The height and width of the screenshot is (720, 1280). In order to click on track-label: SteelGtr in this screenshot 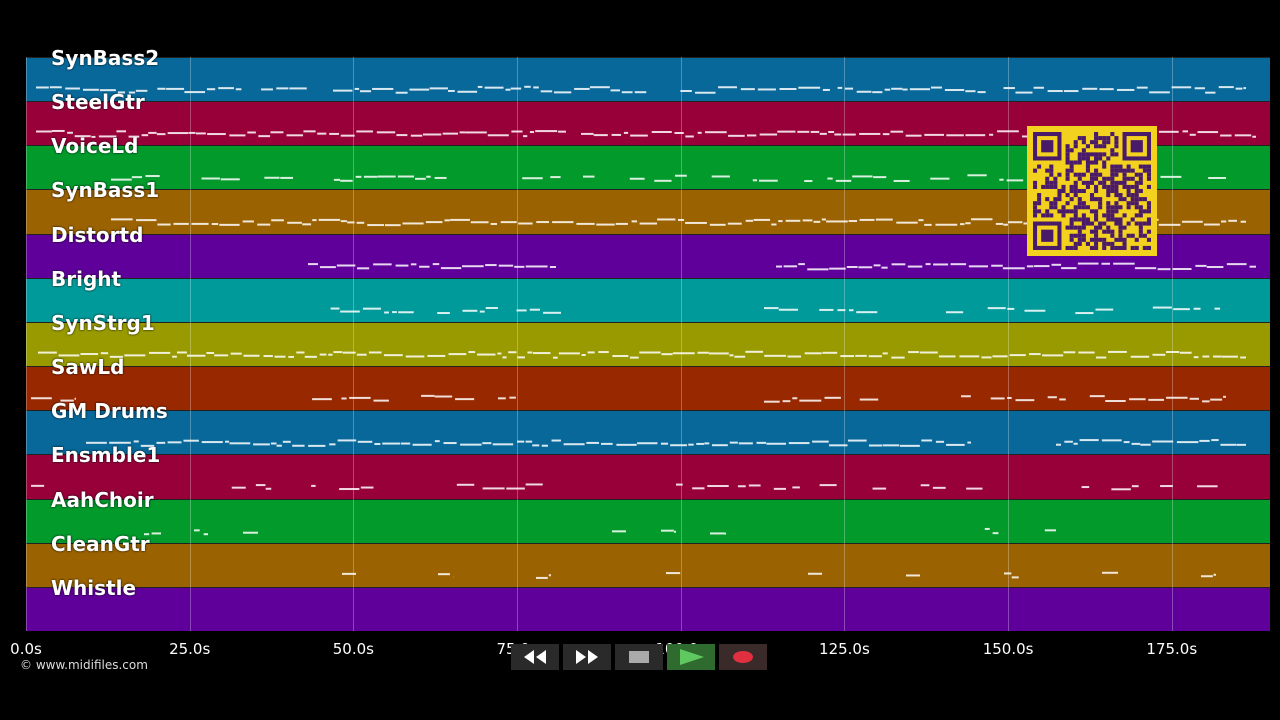, I will do `click(98, 102)`.